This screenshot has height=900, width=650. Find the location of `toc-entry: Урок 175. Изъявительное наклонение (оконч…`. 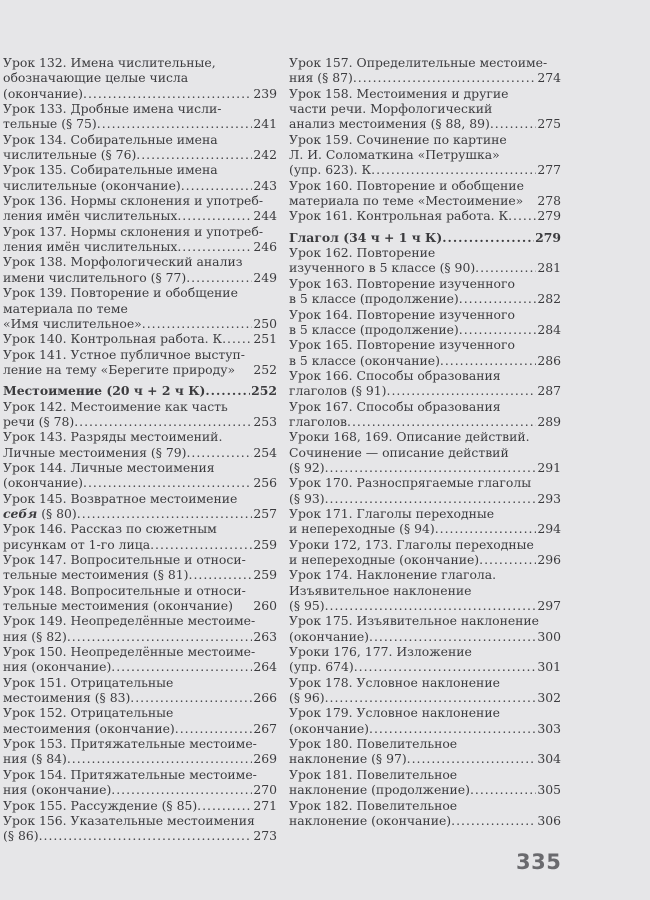

toc-entry: Урок 175. Изъявительное наклонение (оконч… is located at coordinates (425, 628).